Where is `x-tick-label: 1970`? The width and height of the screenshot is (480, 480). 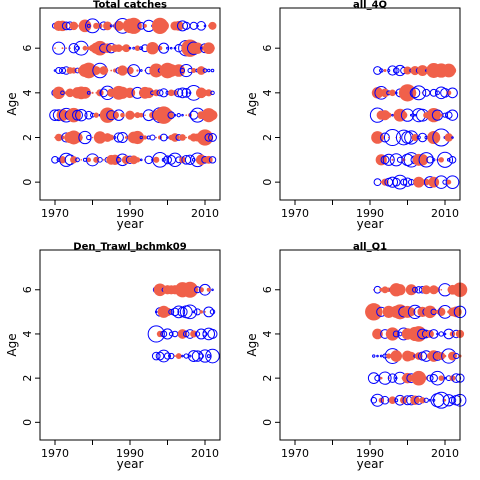
x-tick-label: 1970 is located at coordinates (295, 213).